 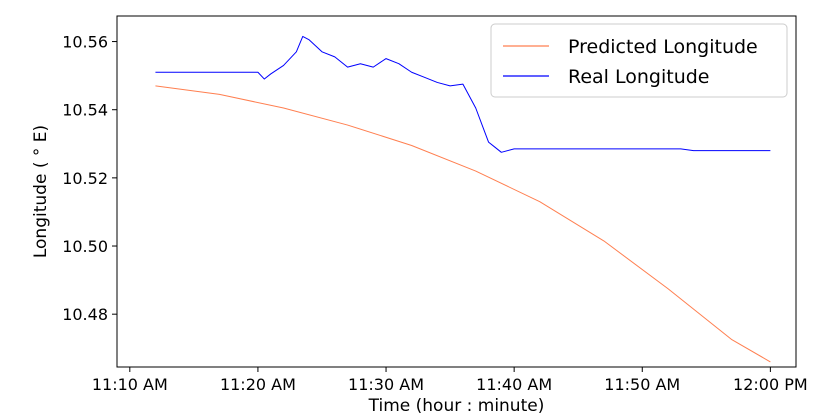 What do you see at coordinates (130, 384) in the screenshot?
I see `x-tick-label: 11:10 AM` at bounding box center [130, 384].